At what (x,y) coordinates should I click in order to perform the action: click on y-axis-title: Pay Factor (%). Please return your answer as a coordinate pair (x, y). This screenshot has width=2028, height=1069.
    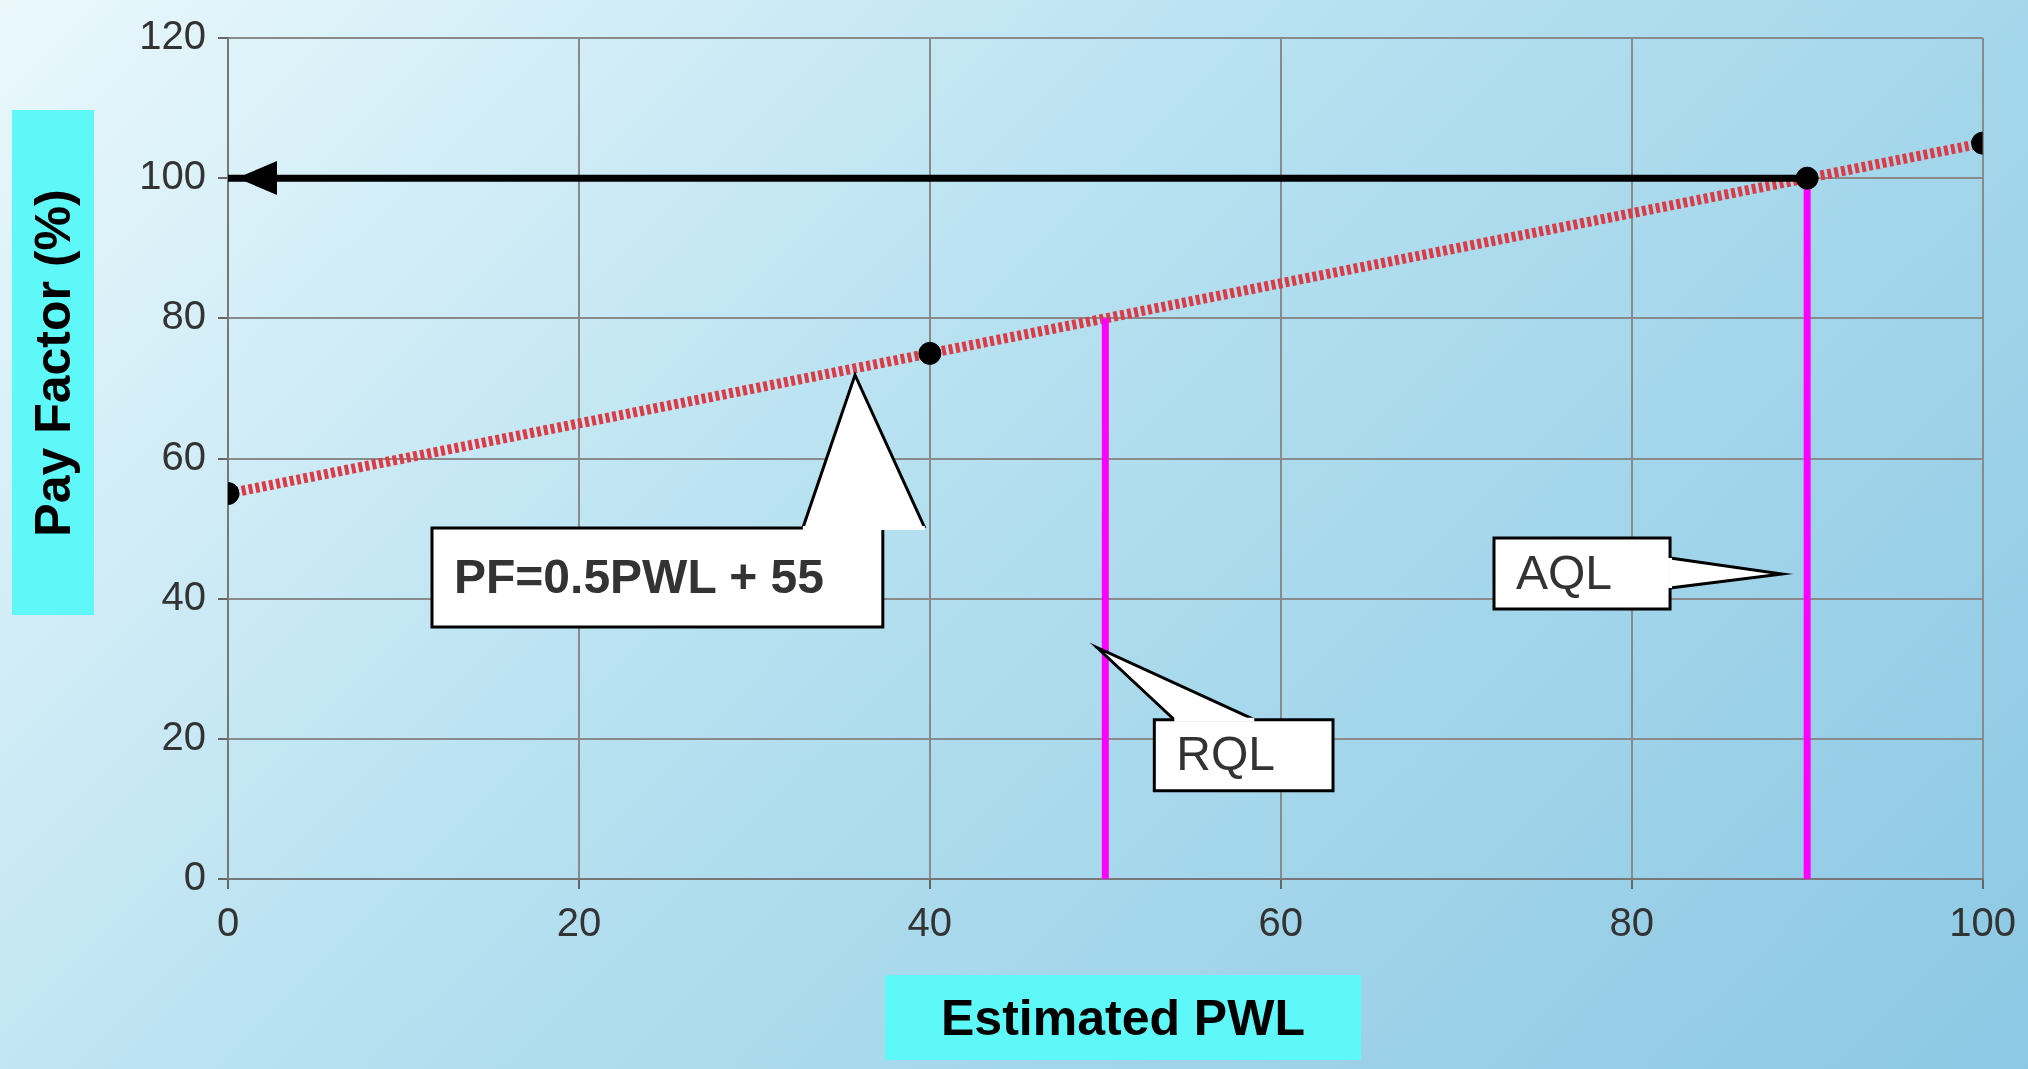
    Looking at the image, I should click on (53, 362).